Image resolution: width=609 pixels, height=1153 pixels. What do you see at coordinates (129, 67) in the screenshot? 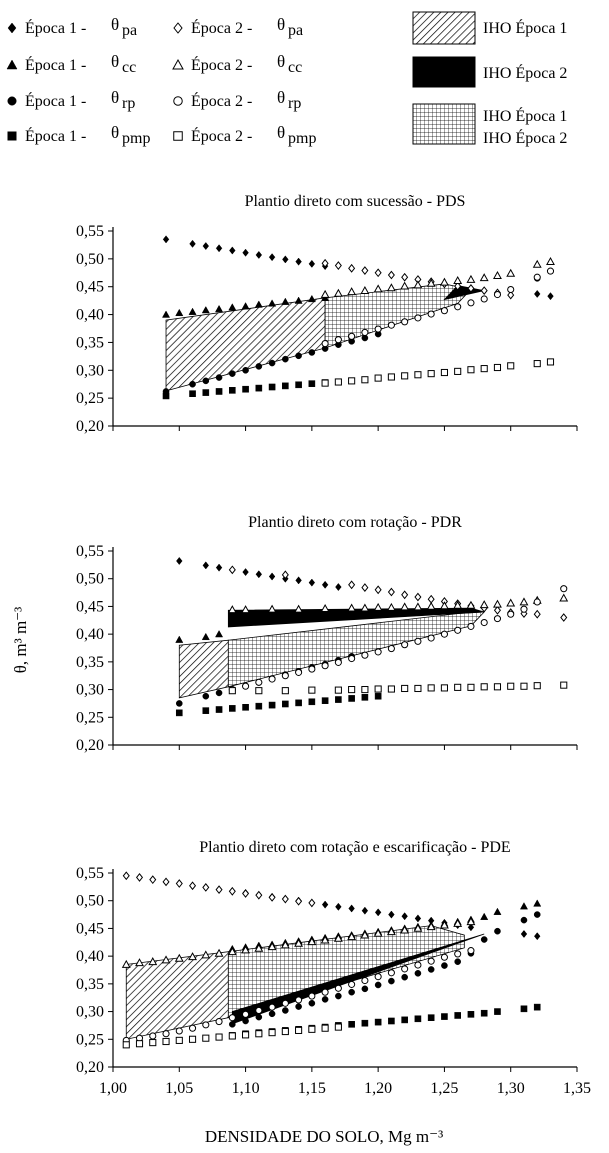
I see `legend-subscript: cc` at bounding box center [129, 67].